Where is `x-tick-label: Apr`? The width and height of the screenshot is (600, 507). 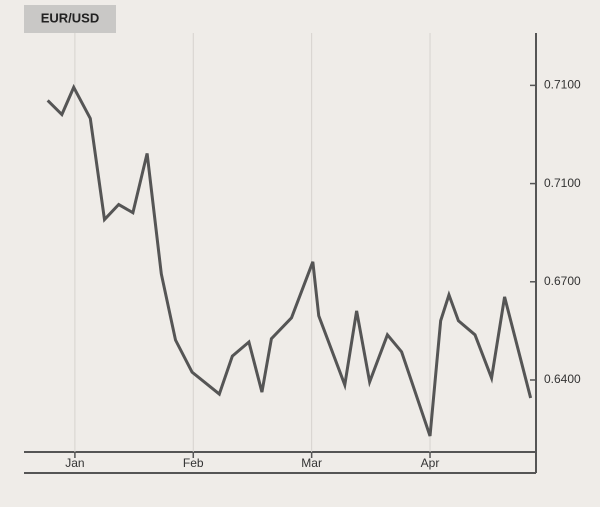
x-tick-label: Apr is located at coordinates (430, 463).